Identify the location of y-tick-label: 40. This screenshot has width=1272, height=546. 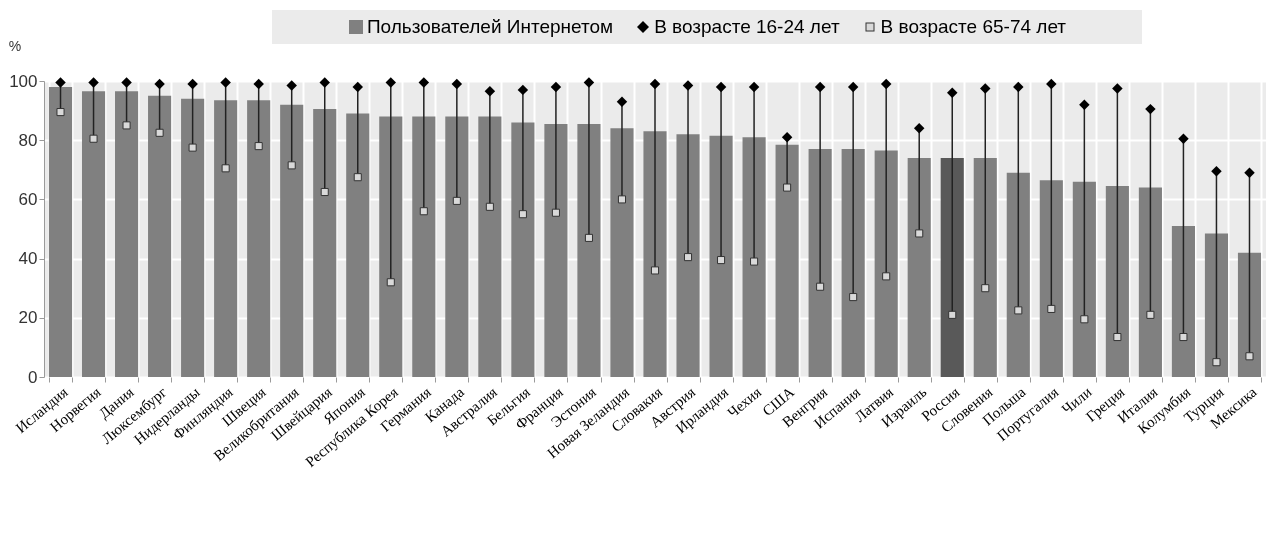
(28, 259).